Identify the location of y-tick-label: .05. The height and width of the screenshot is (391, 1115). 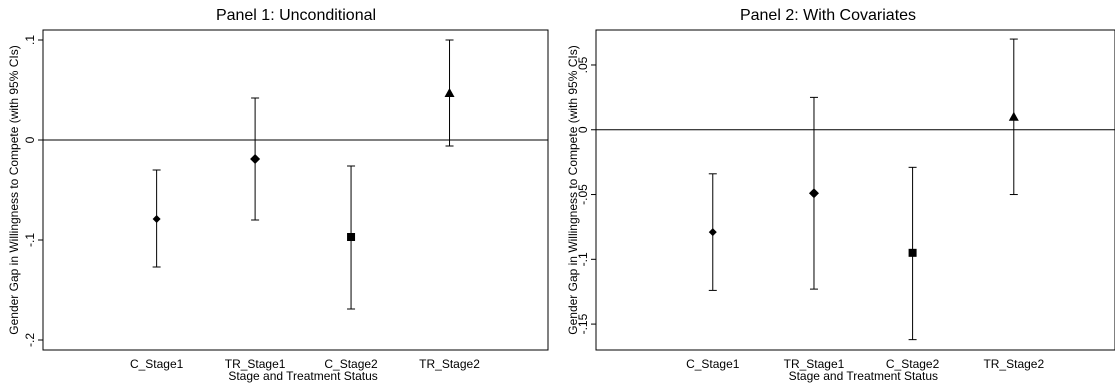
(583, 64).